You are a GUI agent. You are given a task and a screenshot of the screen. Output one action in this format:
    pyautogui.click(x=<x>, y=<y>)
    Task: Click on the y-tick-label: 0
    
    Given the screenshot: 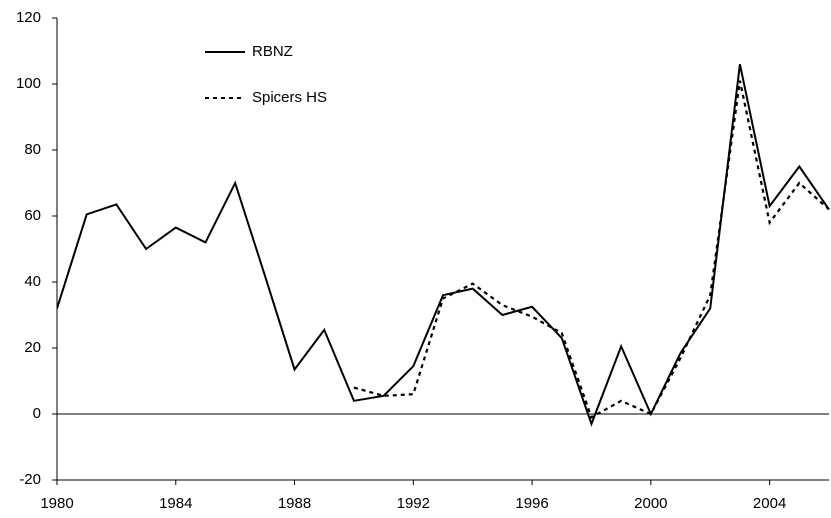 What is the action you would take?
    pyautogui.click(x=37, y=413)
    